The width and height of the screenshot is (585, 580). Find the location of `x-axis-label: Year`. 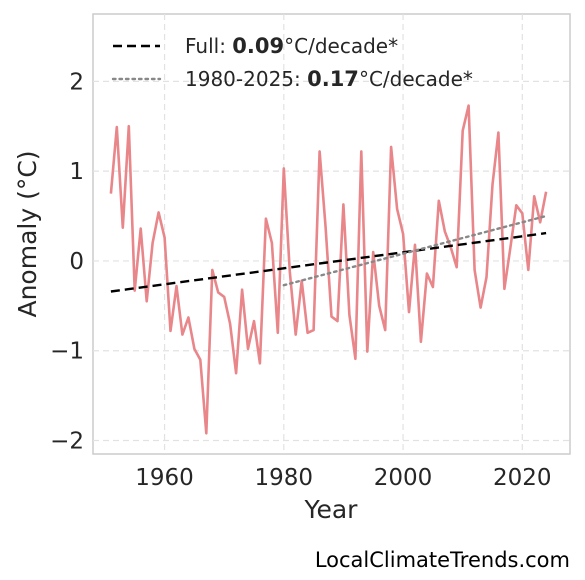

x-axis-label: Year is located at coordinates (331, 509).